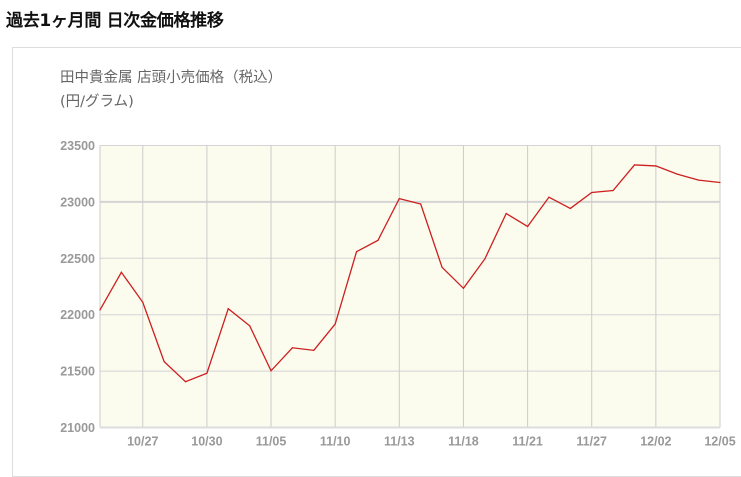 Image resolution: width=741 pixels, height=477 pixels. What do you see at coordinates (77, 146) in the screenshot?
I see `y-tick-label: 23500` at bounding box center [77, 146].